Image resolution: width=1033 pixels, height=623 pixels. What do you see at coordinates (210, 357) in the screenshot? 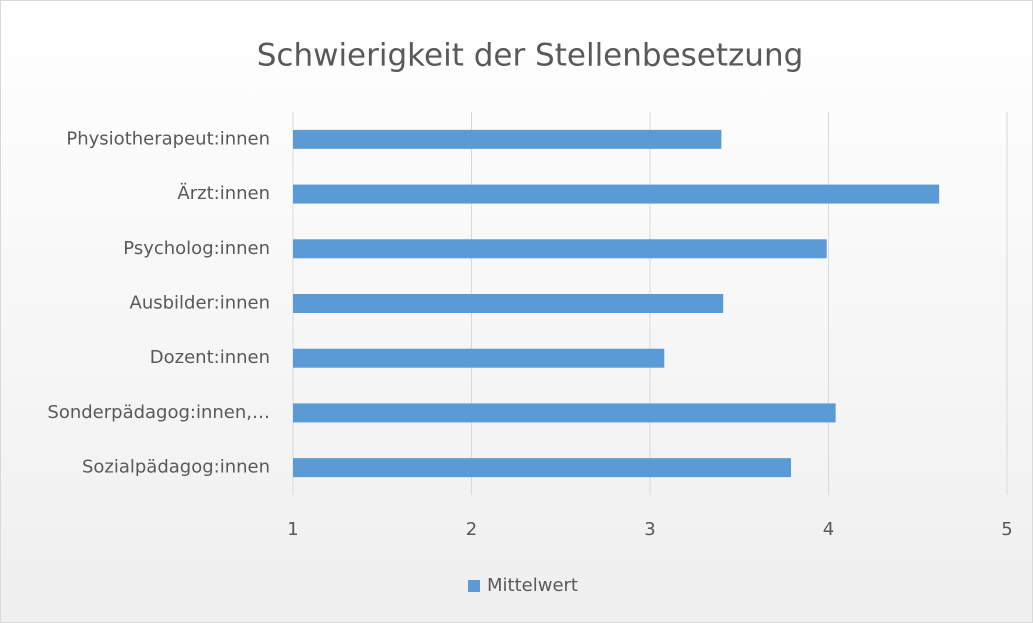
I see `y-tick-label: Dozent:innen` at bounding box center [210, 357].